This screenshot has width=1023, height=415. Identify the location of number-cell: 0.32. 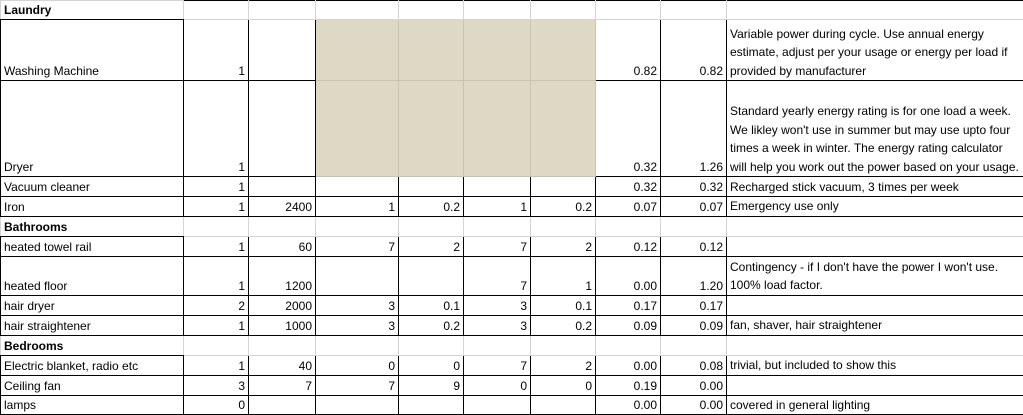
(694, 187).